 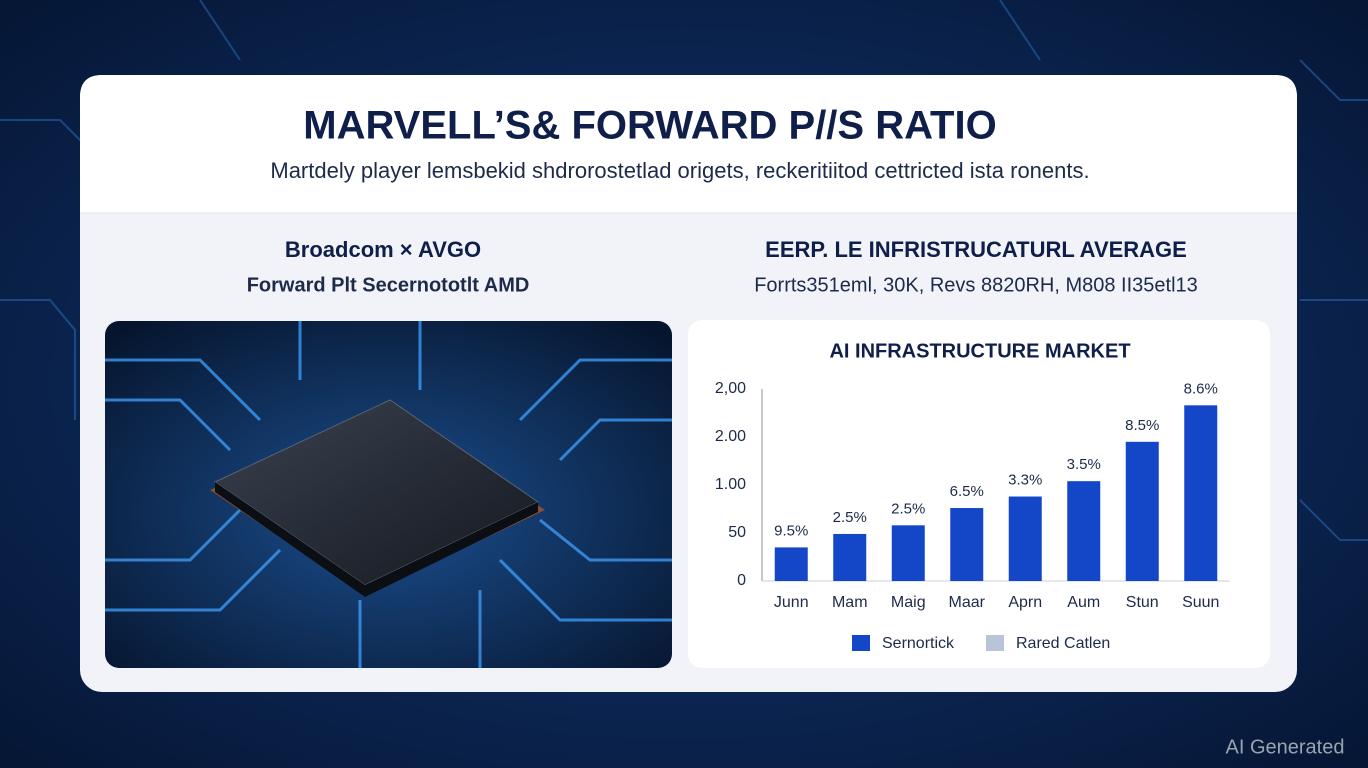 I want to click on x-tick-label: Maig, so click(x=908, y=602).